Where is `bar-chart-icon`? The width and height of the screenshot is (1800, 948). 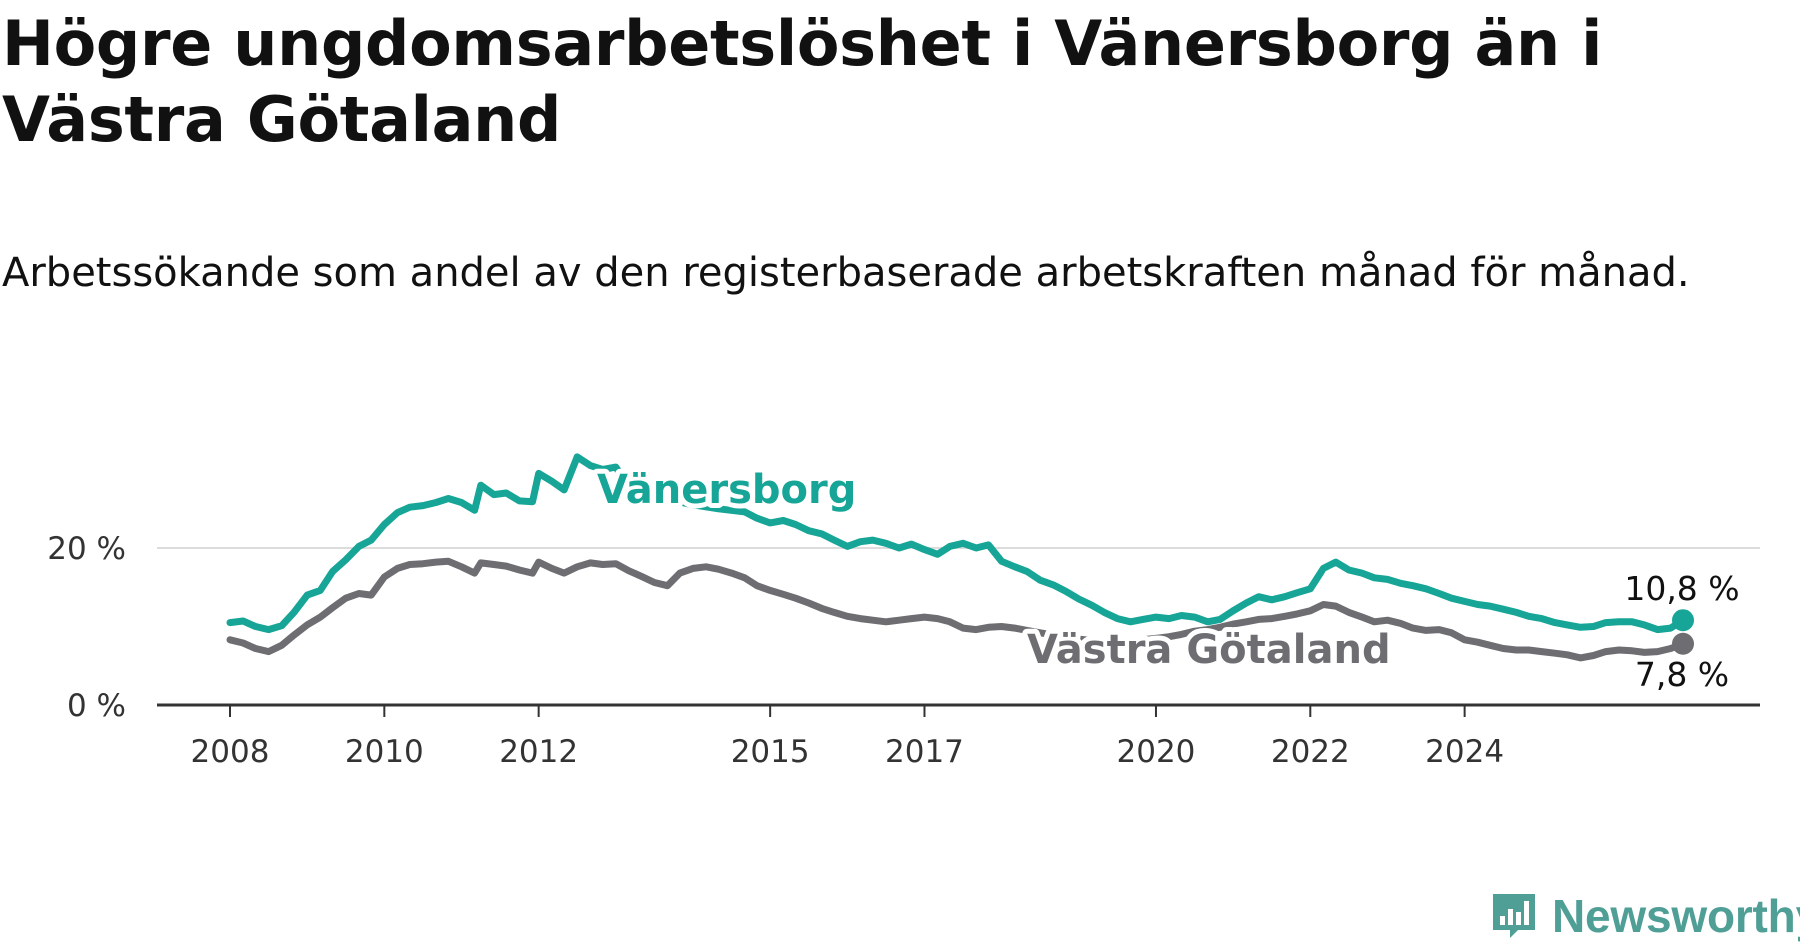 bar-chart-icon is located at coordinates (1514, 916).